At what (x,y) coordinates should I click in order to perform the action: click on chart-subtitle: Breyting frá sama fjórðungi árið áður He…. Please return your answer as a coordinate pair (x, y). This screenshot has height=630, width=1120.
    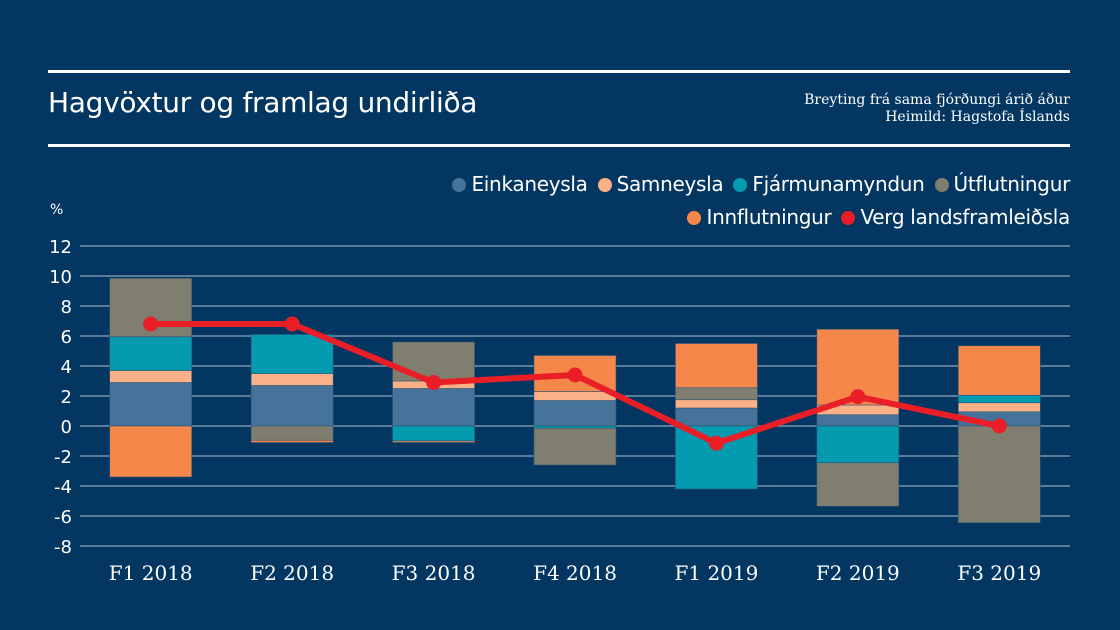
    Looking at the image, I should click on (937, 109).